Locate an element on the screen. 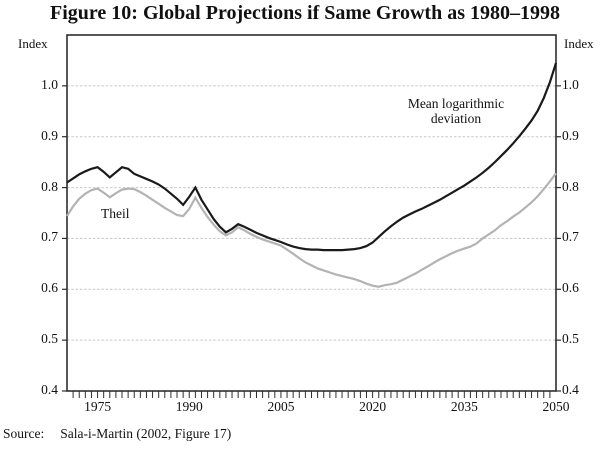  x-tick-label: 2020 is located at coordinates (373, 406).